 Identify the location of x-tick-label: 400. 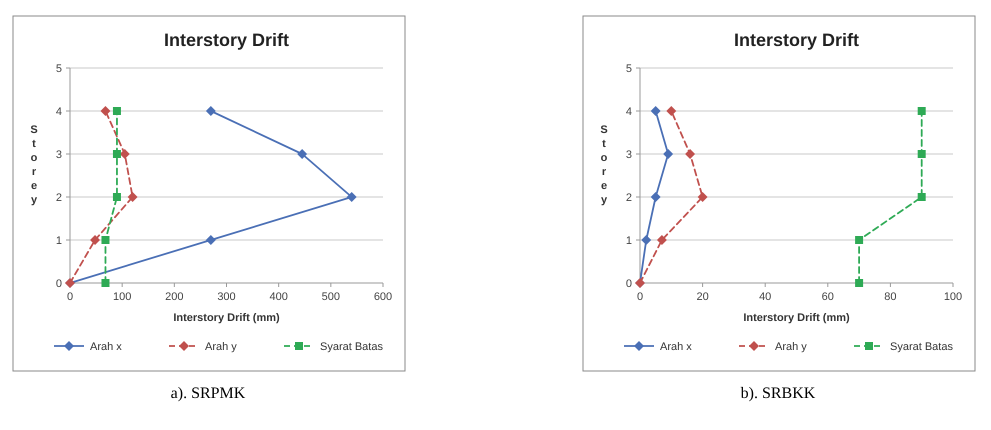
(278, 297).